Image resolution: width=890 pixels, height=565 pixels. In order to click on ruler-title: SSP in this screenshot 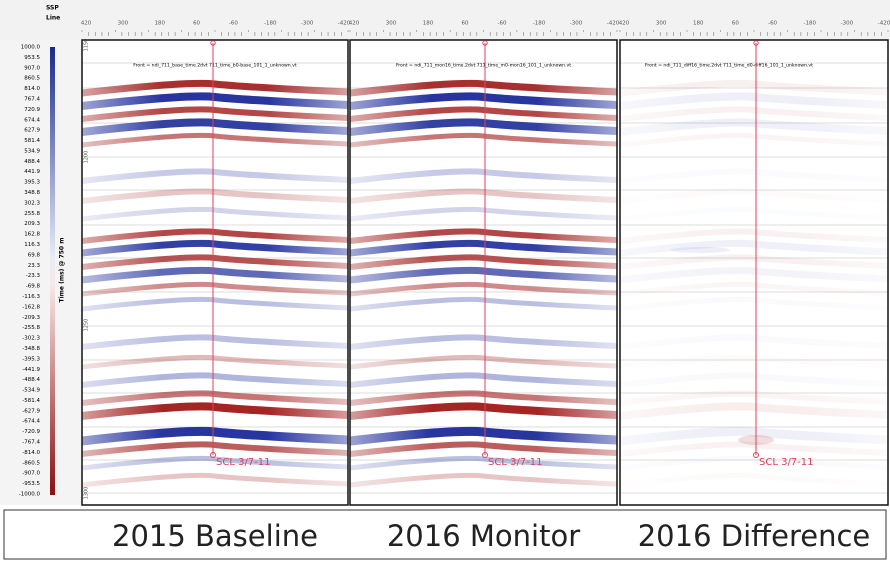, I will do `click(52, 8)`.